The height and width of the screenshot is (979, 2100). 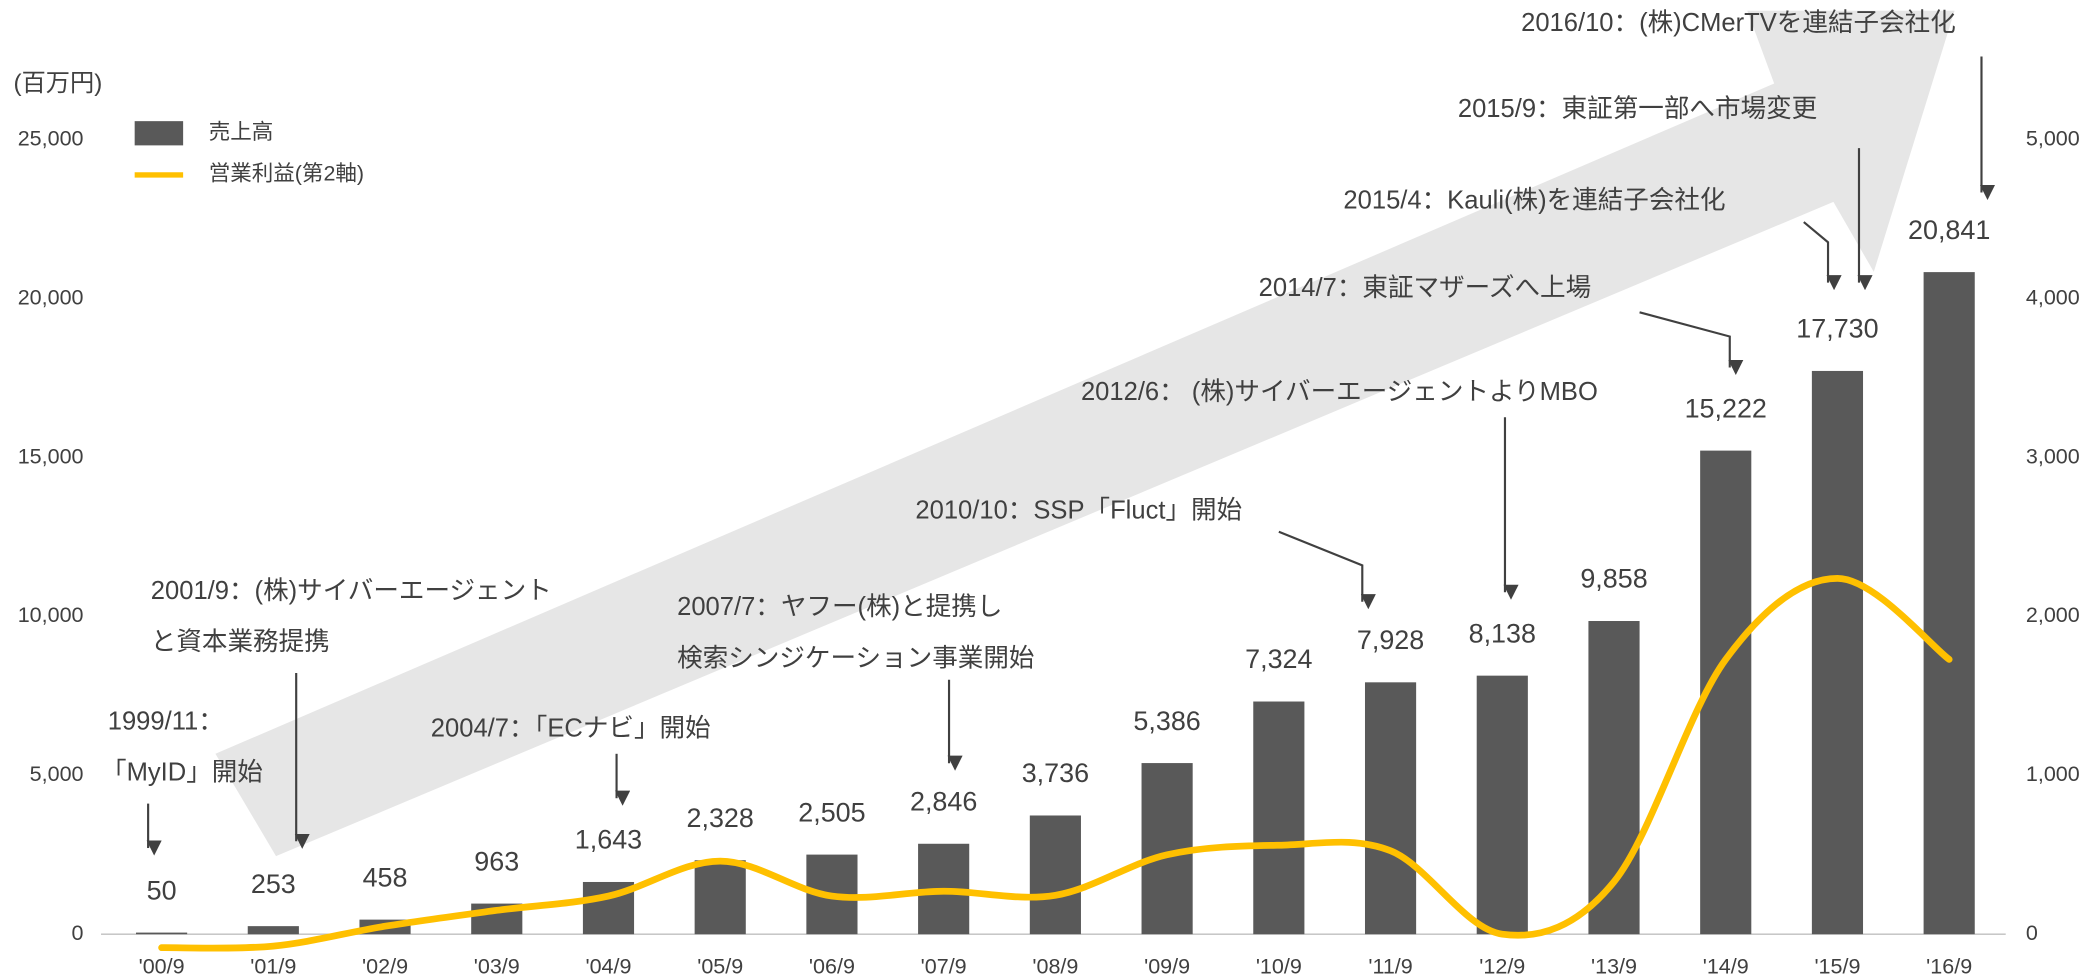 What do you see at coordinates (162, 967) in the screenshot?
I see `x-tick-label: '00/9` at bounding box center [162, 967].